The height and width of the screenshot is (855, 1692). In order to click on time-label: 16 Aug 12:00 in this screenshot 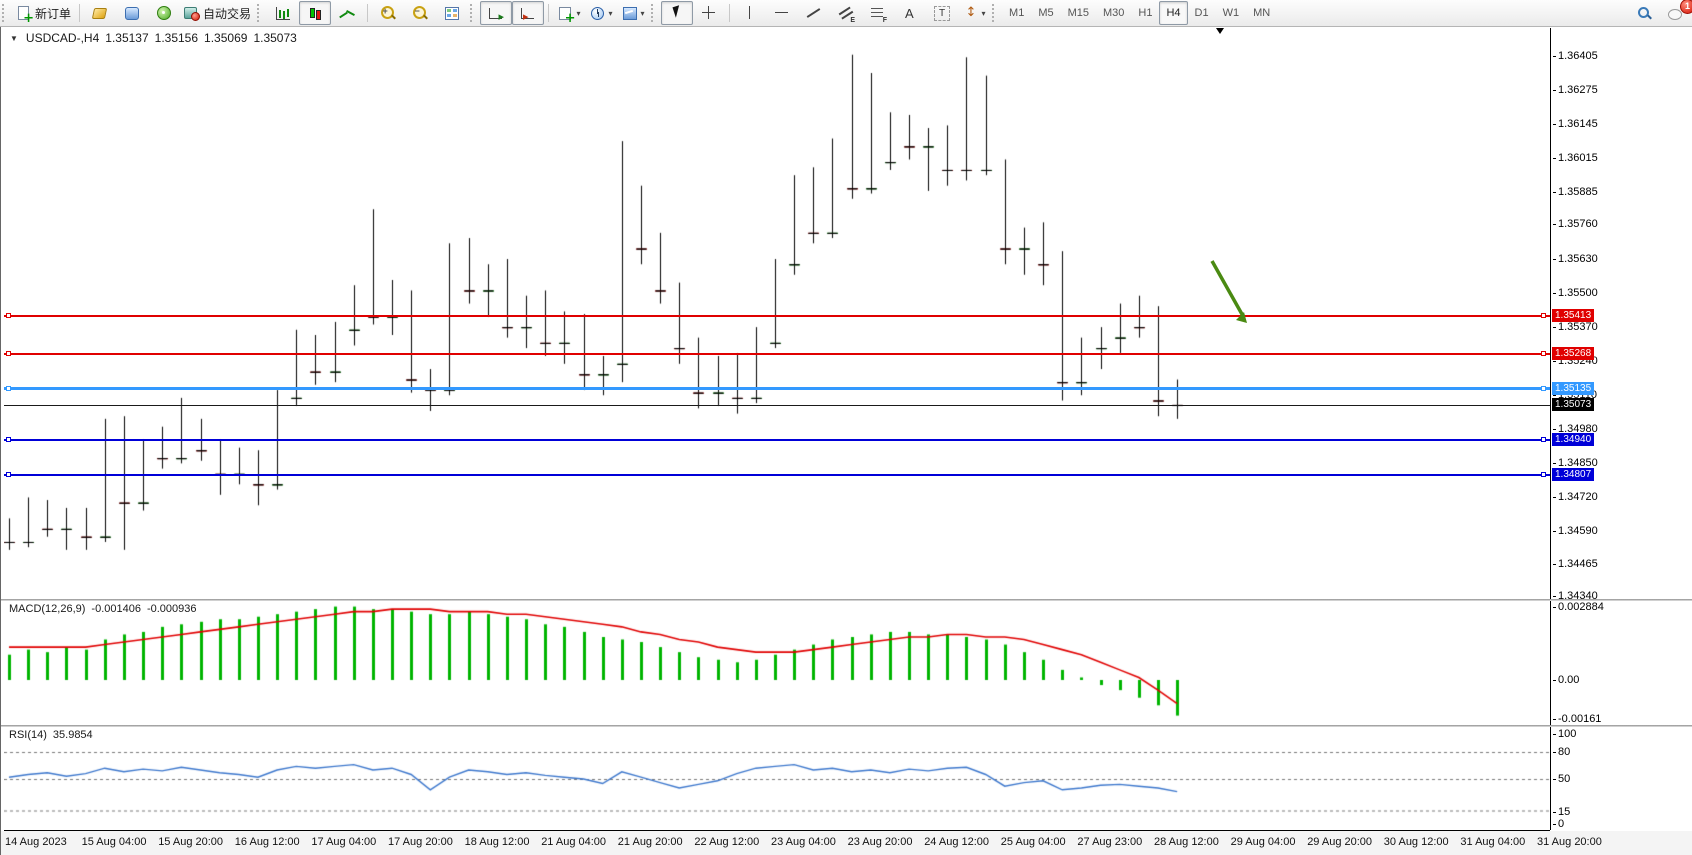, I will do `click(267, 842)`.